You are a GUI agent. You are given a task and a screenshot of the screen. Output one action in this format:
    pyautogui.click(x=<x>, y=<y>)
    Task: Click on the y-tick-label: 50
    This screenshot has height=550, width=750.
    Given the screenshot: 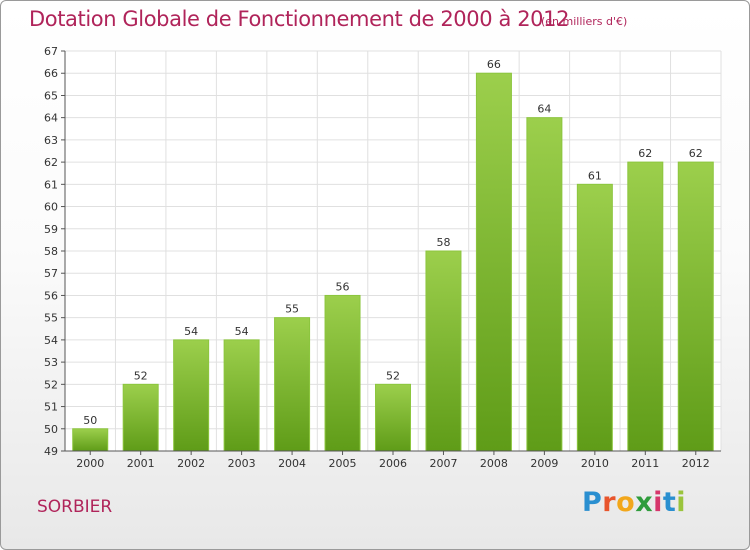 What is the action you would take?
    pyautogui.click(x=51, y=429)
    